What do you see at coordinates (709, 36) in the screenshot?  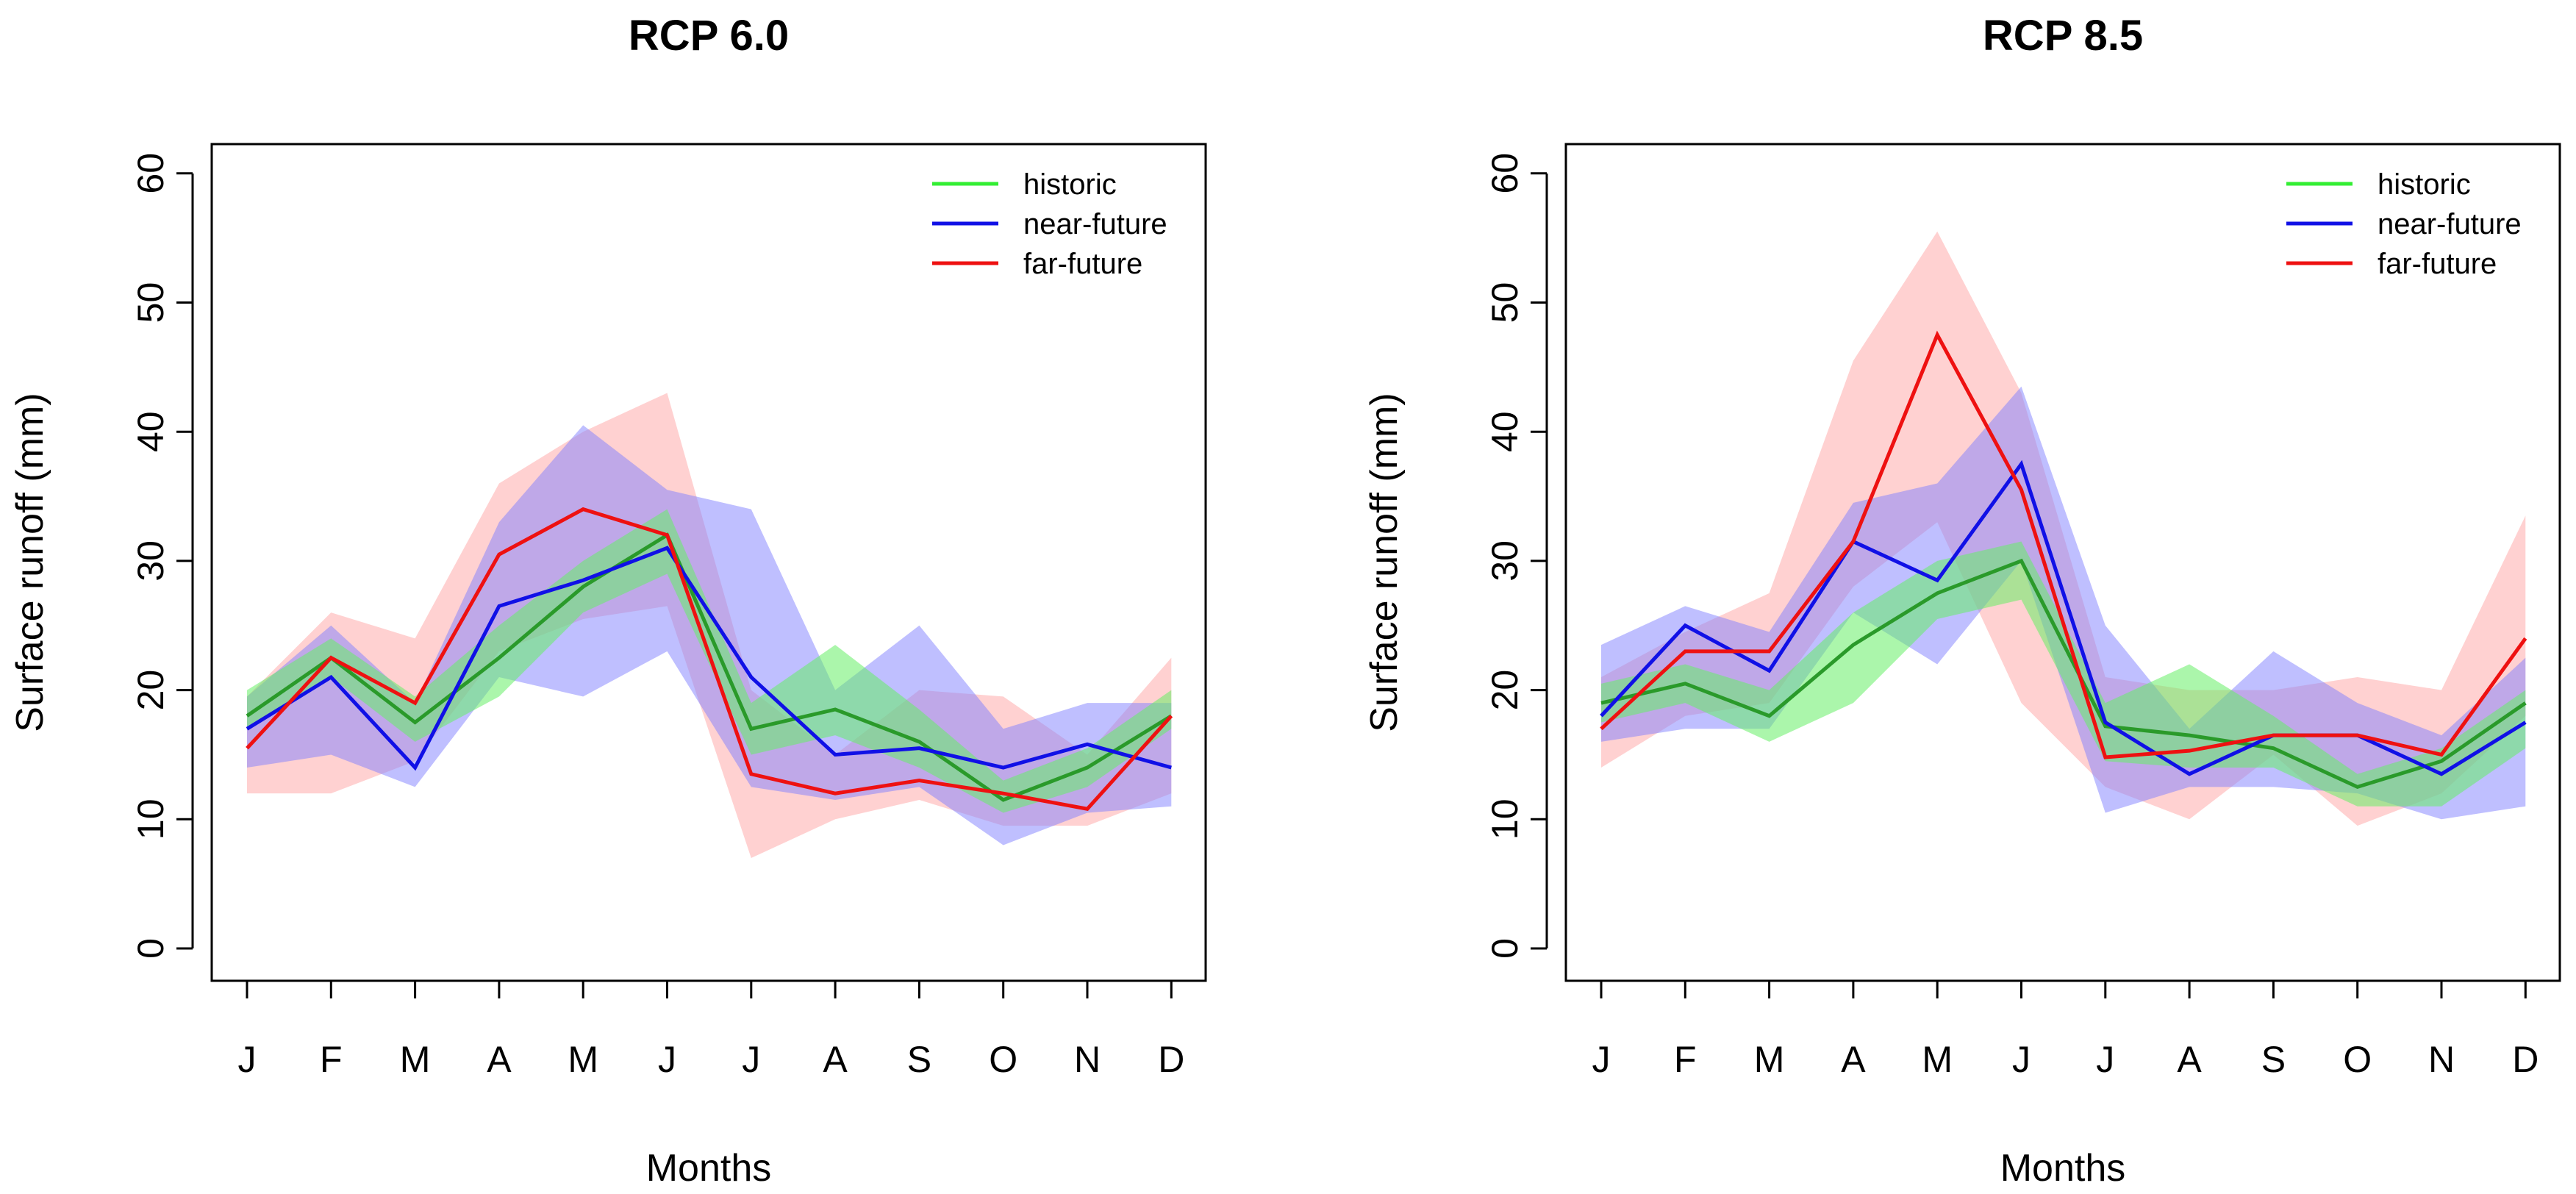 I see `chart-title: RCP 6.0` at bounding box center [709, 36].